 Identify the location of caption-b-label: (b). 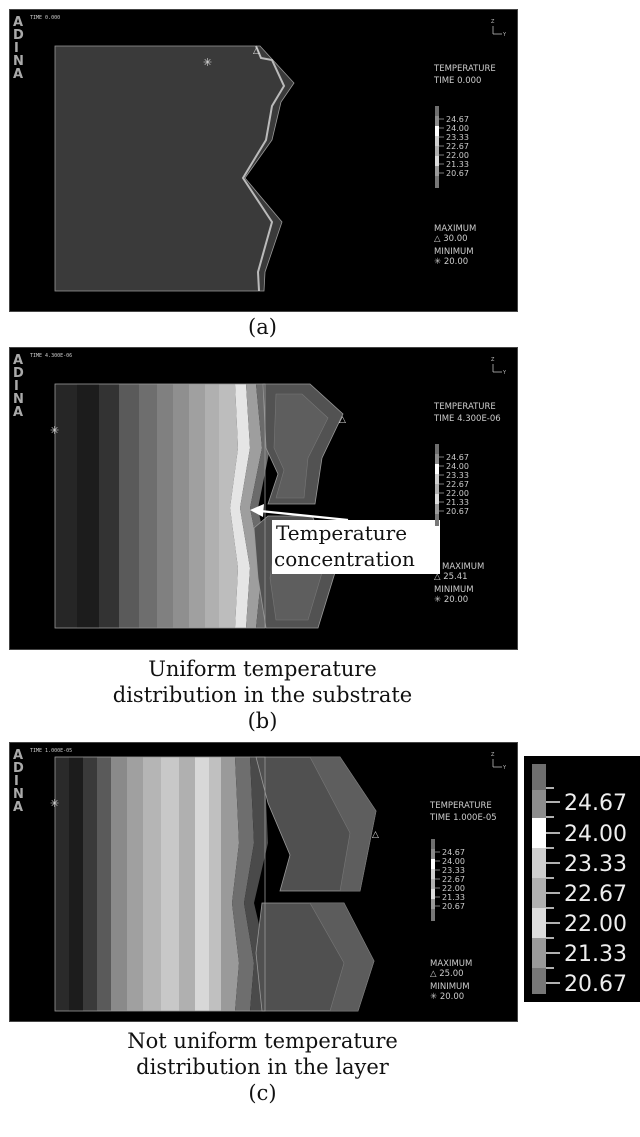
(262, 721).